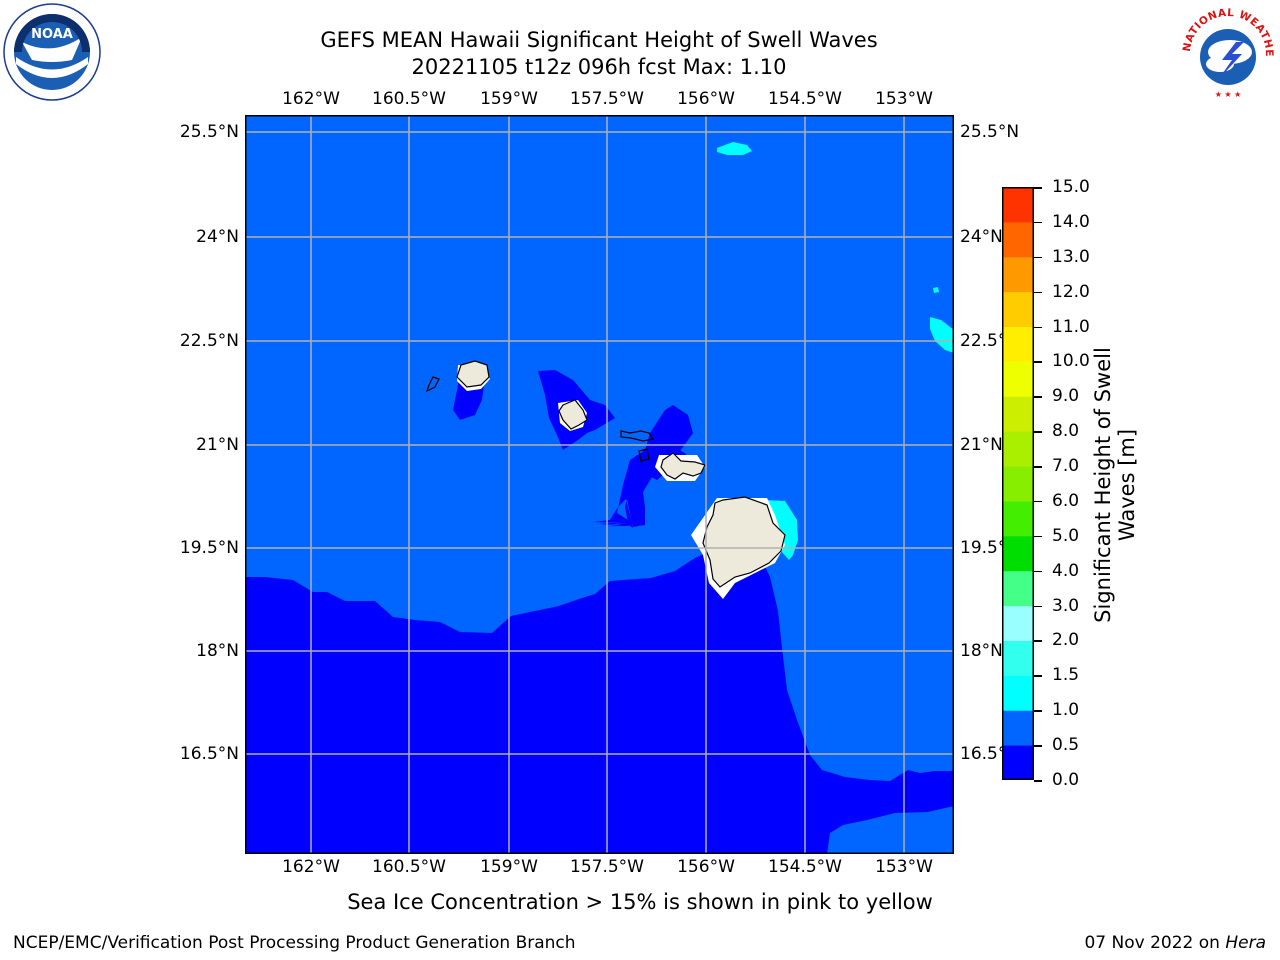 The height and width of the screenshot is (960, 1280). I want to click on lon-label-top-157-5w: 157.5°W, so click(607, 99).